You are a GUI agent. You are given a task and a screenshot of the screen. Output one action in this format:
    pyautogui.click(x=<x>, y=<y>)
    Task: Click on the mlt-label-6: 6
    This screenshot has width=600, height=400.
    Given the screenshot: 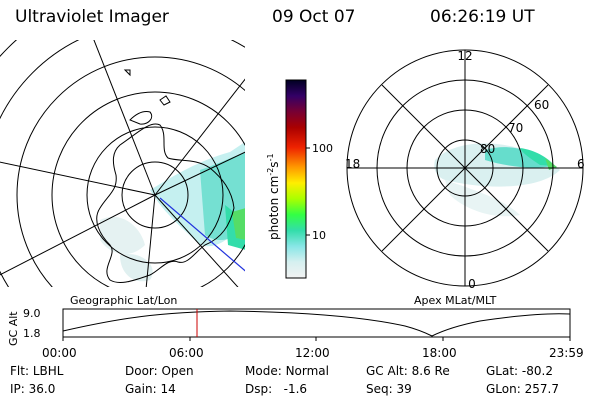 What is the action you would take?
    pyautogui.click(x=581, y=164)
    